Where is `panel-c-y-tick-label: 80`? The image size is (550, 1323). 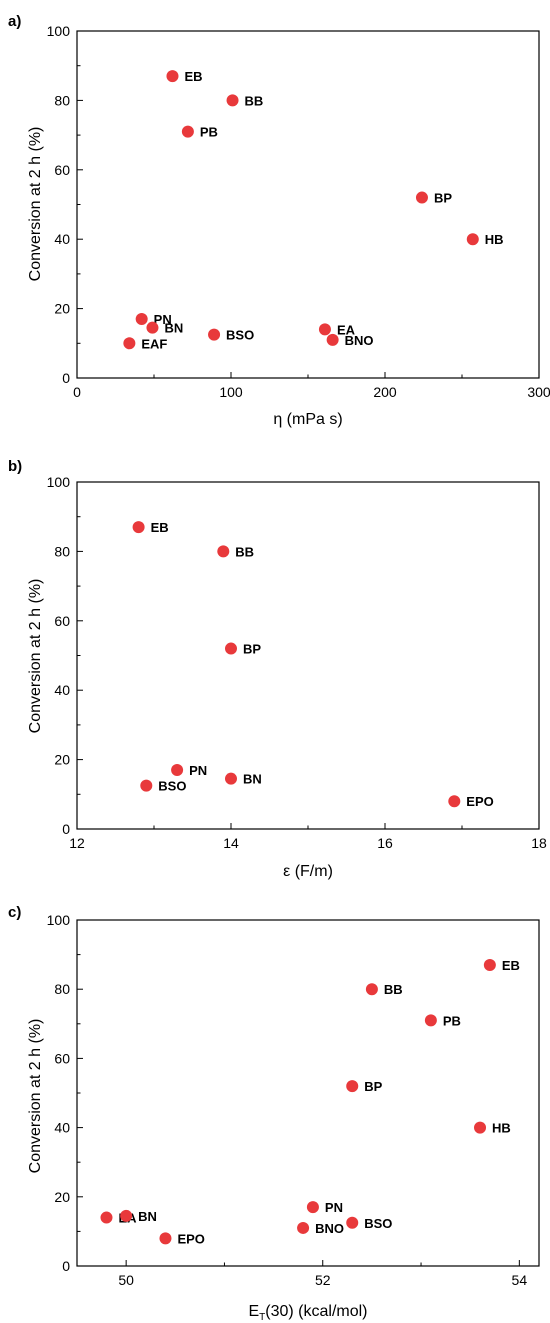
panel-c-y-tick-label: 80 is located at coordinates (62, 989).